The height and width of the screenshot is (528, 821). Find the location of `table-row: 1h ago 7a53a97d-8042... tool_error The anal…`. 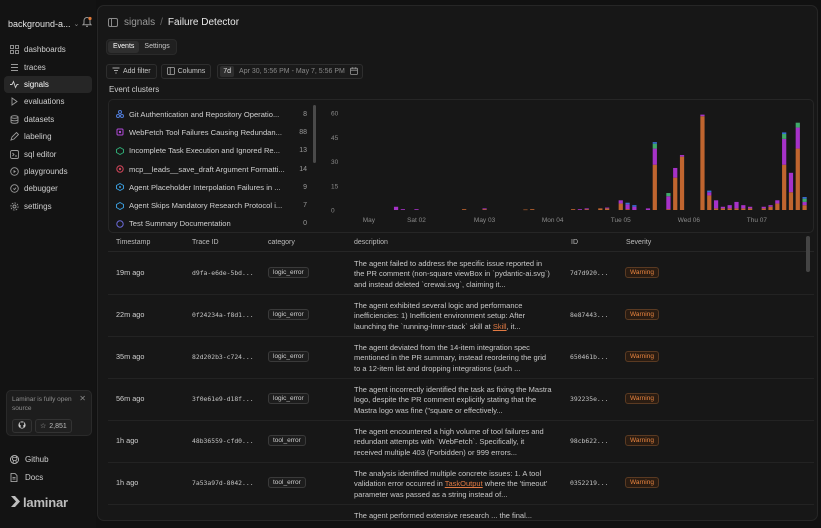

table-row: 1h ago 7a53a97d-8042... tool_error The anal… is located at coordinates (461, 484).